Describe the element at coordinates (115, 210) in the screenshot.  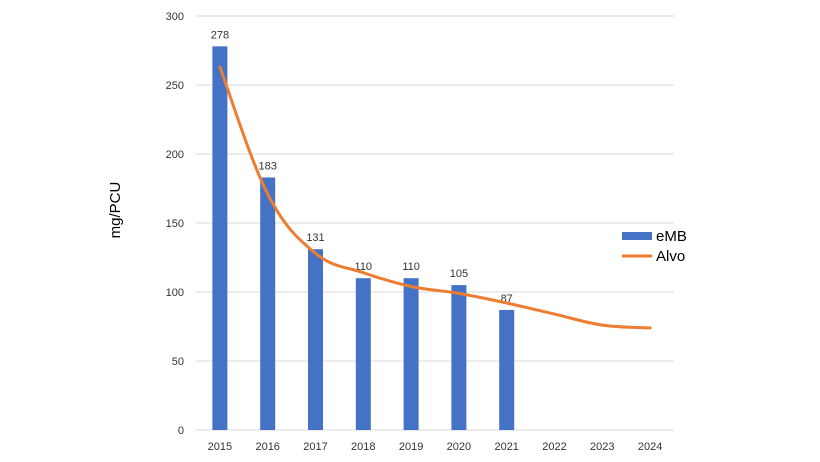
I see `y-axis-label: mg/PCU` at that location.